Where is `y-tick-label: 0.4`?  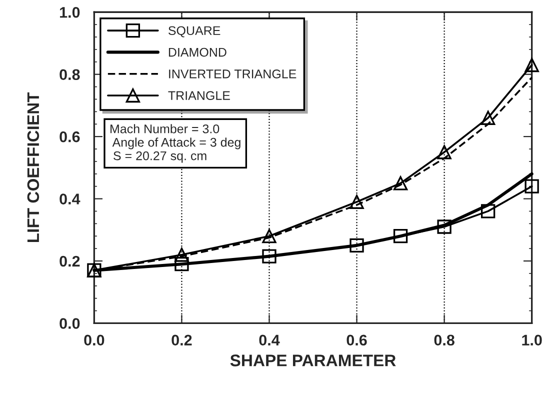
y-tick-label: 0.4 is located at coordinates (70, 199).